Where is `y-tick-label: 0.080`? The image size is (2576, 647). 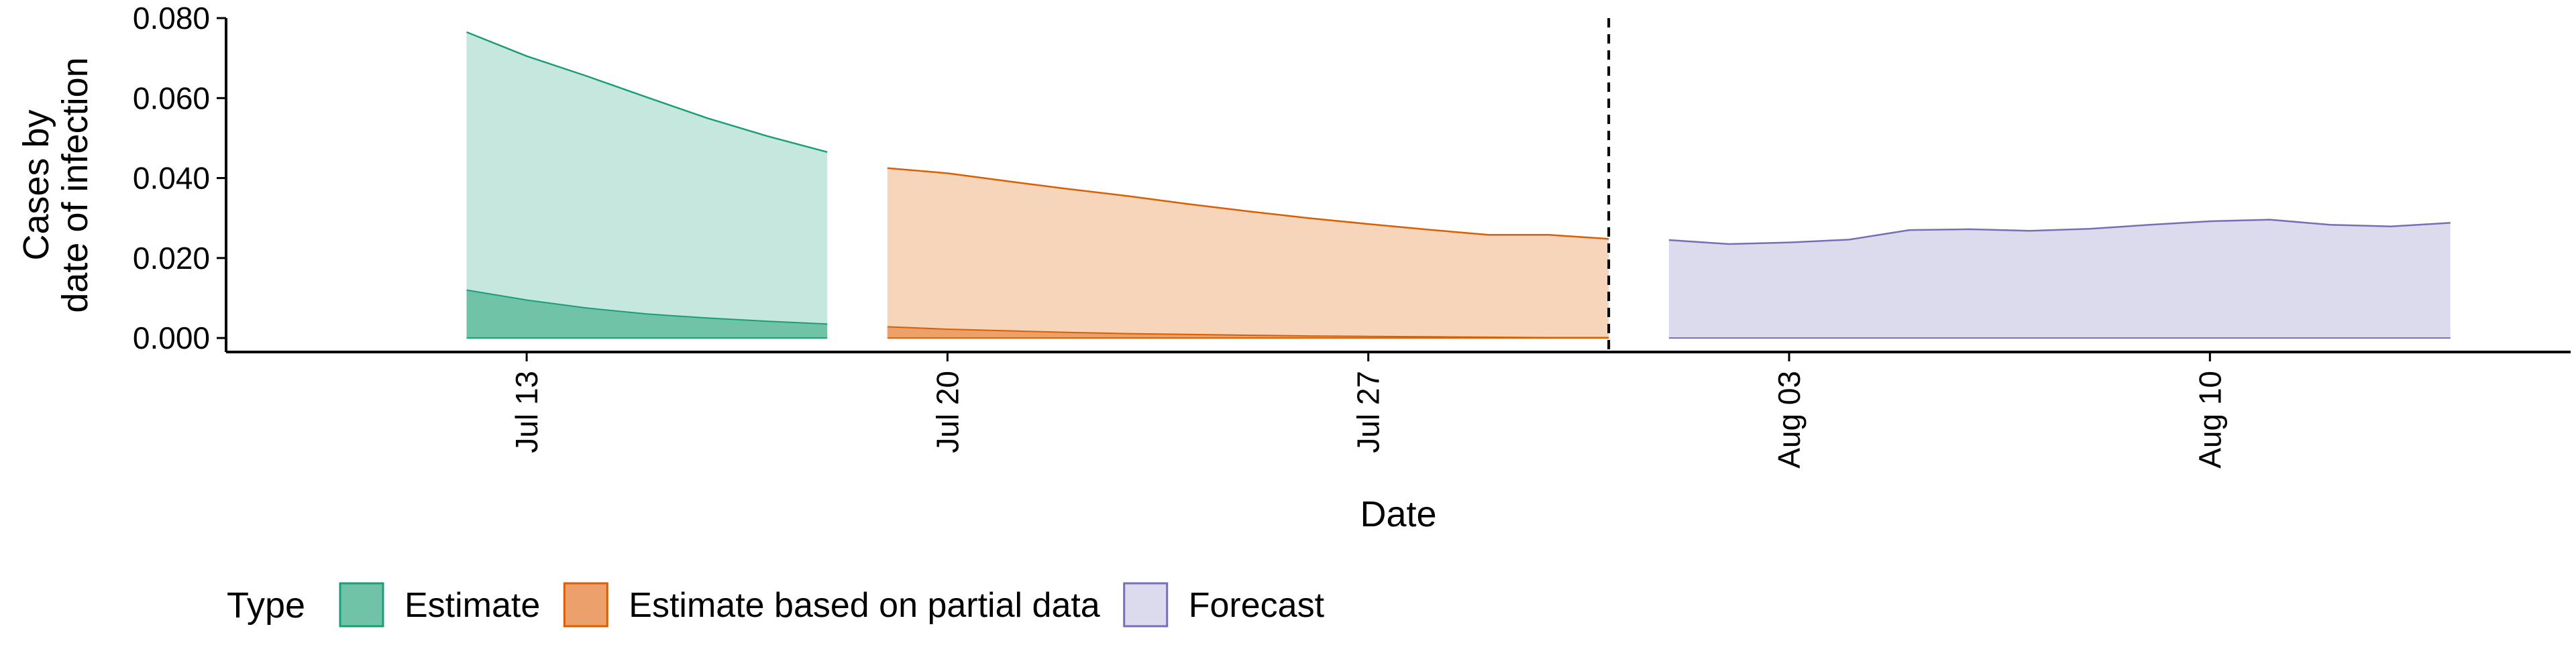
y-tick-label: 0.080 is located at coordinates (171, 18).